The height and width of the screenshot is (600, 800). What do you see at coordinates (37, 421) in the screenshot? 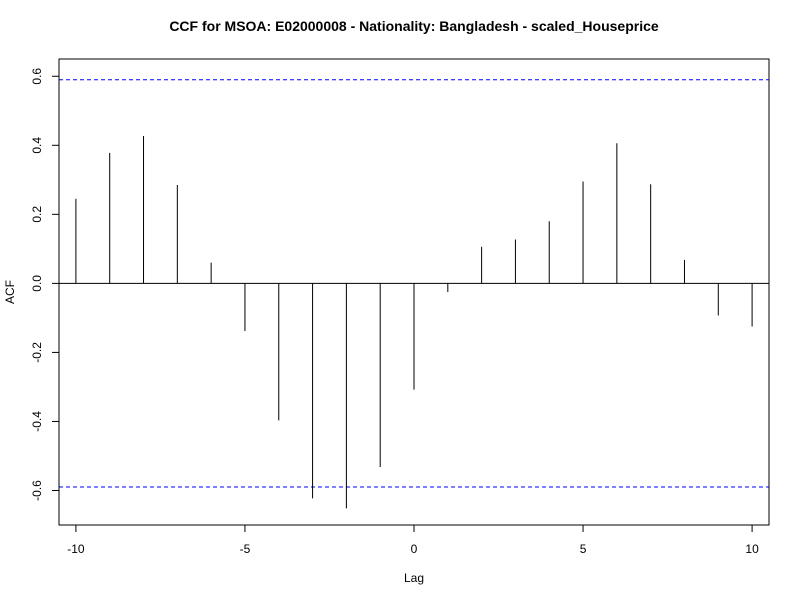
I see `y-tick-label: -0.4` at bounding box center [37, 421].